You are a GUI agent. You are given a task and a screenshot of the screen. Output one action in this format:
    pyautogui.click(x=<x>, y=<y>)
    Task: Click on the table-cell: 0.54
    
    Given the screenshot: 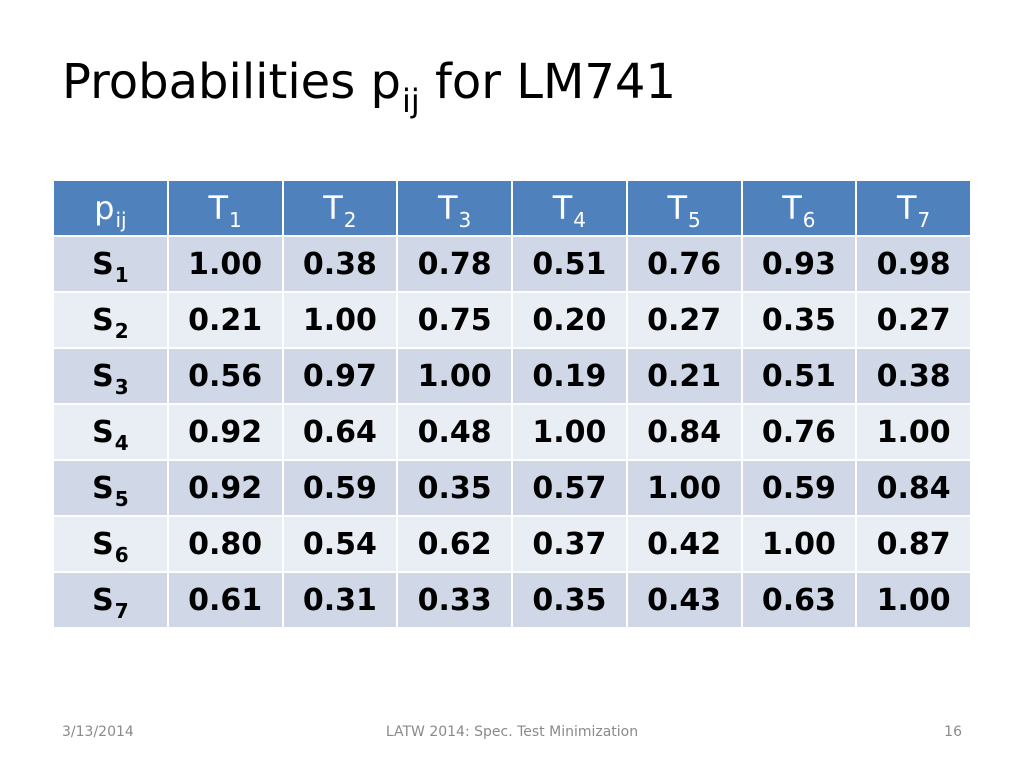 What is the action you would take?
    pyautogui.click(x=340, y=544)
    